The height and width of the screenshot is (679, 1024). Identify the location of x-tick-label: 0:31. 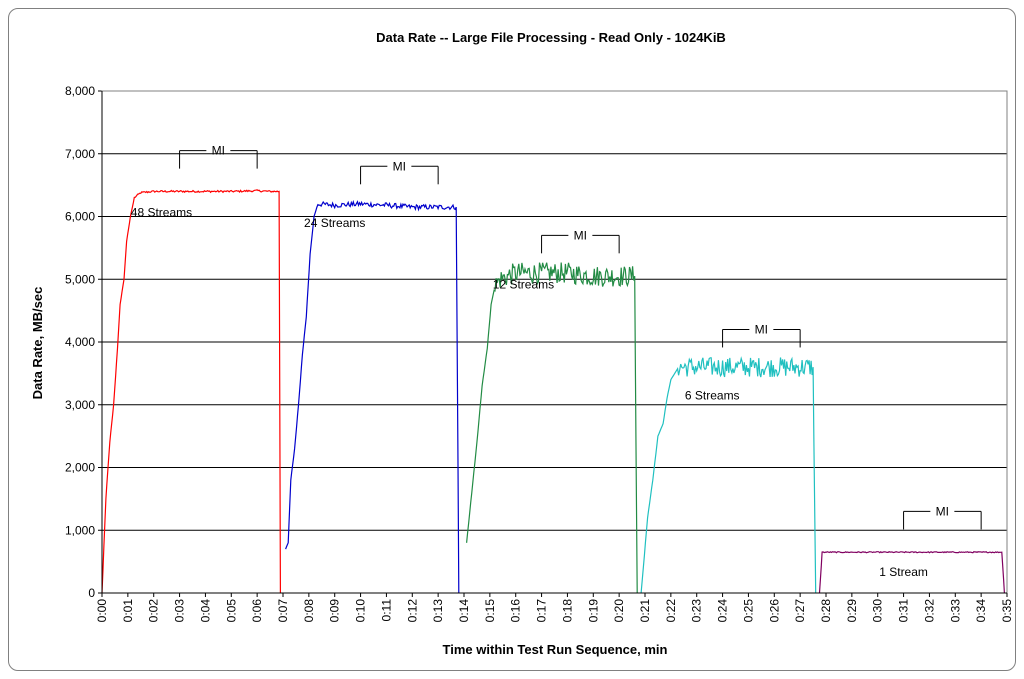
(904, 611).